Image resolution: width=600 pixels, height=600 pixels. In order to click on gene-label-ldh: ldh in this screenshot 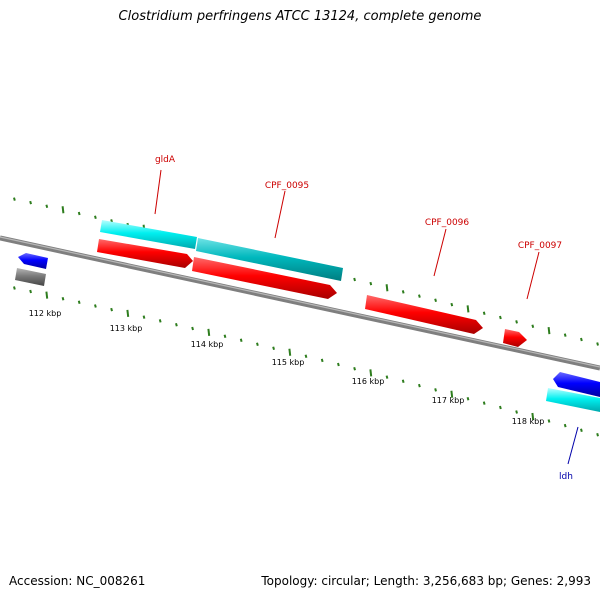, I will do `click(566, 477)`.